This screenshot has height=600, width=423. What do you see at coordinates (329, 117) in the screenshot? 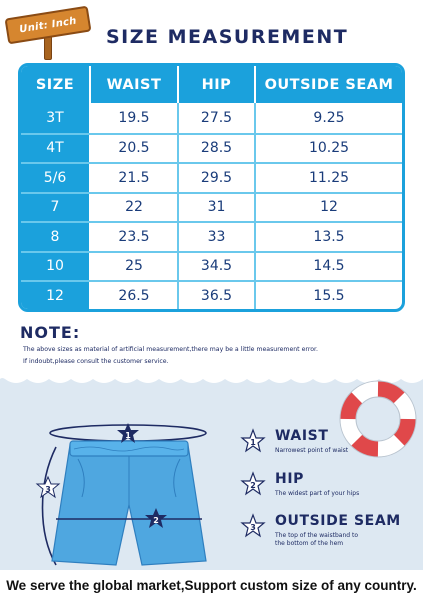
I see `outside-seam-cell: 9.25` at bounding box center [329, 117].